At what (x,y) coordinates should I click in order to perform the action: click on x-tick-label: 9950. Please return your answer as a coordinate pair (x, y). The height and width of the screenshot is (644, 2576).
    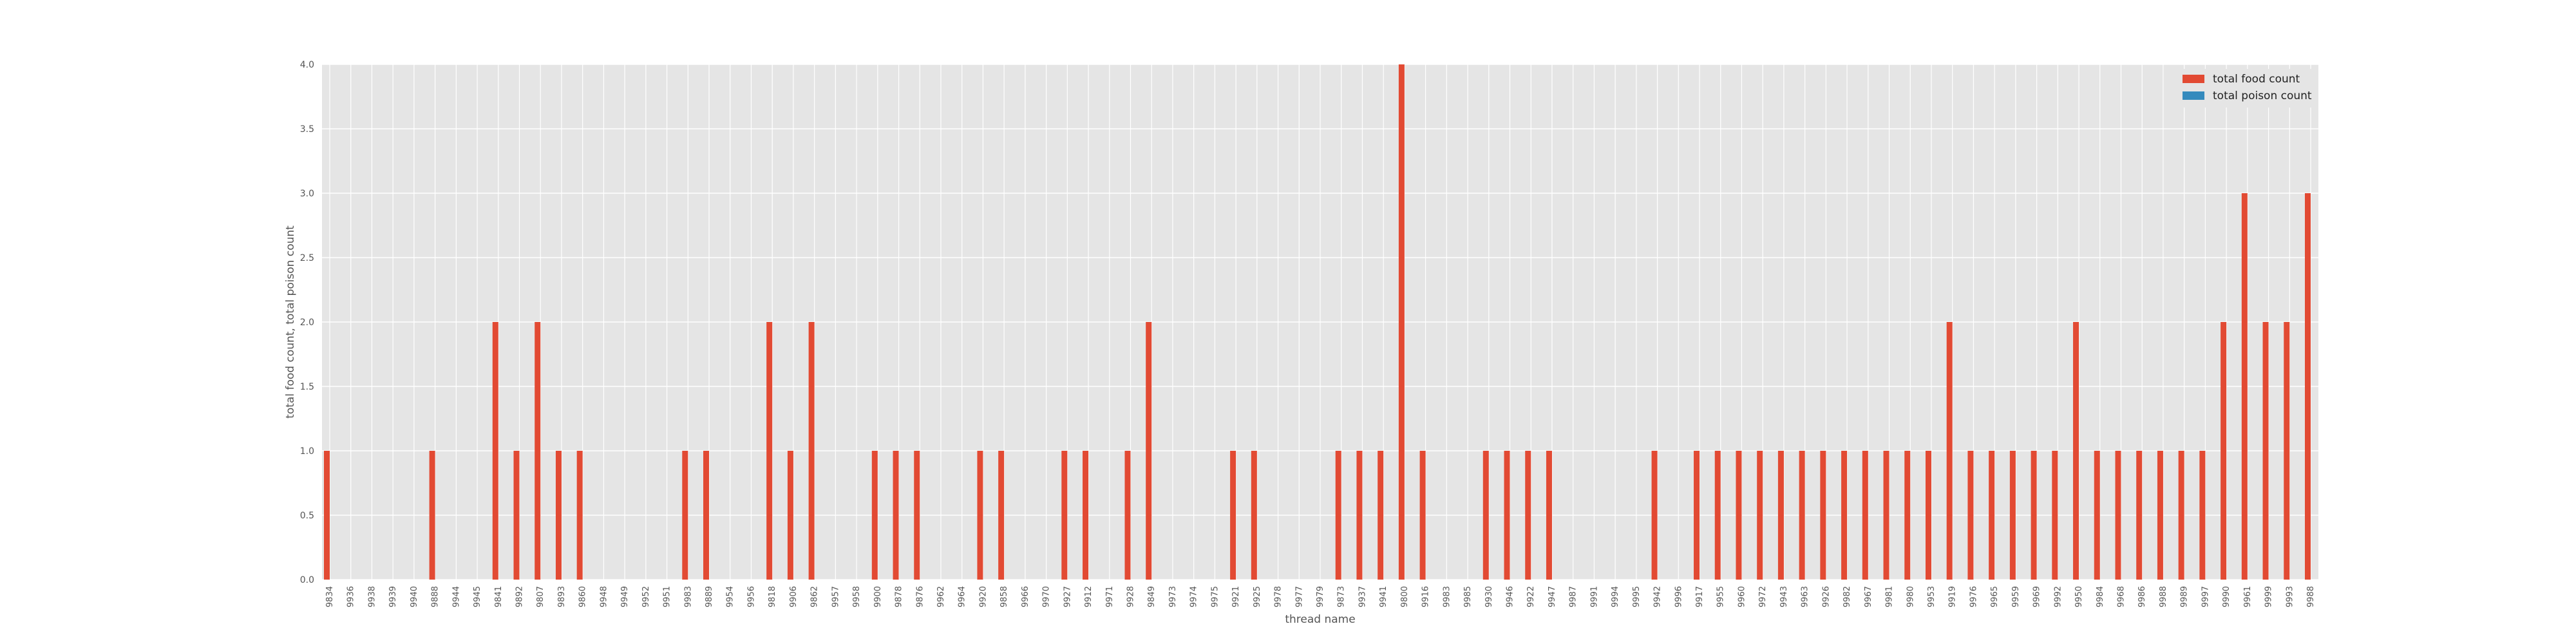
    Looking at the image, I should click on (2079, 596).